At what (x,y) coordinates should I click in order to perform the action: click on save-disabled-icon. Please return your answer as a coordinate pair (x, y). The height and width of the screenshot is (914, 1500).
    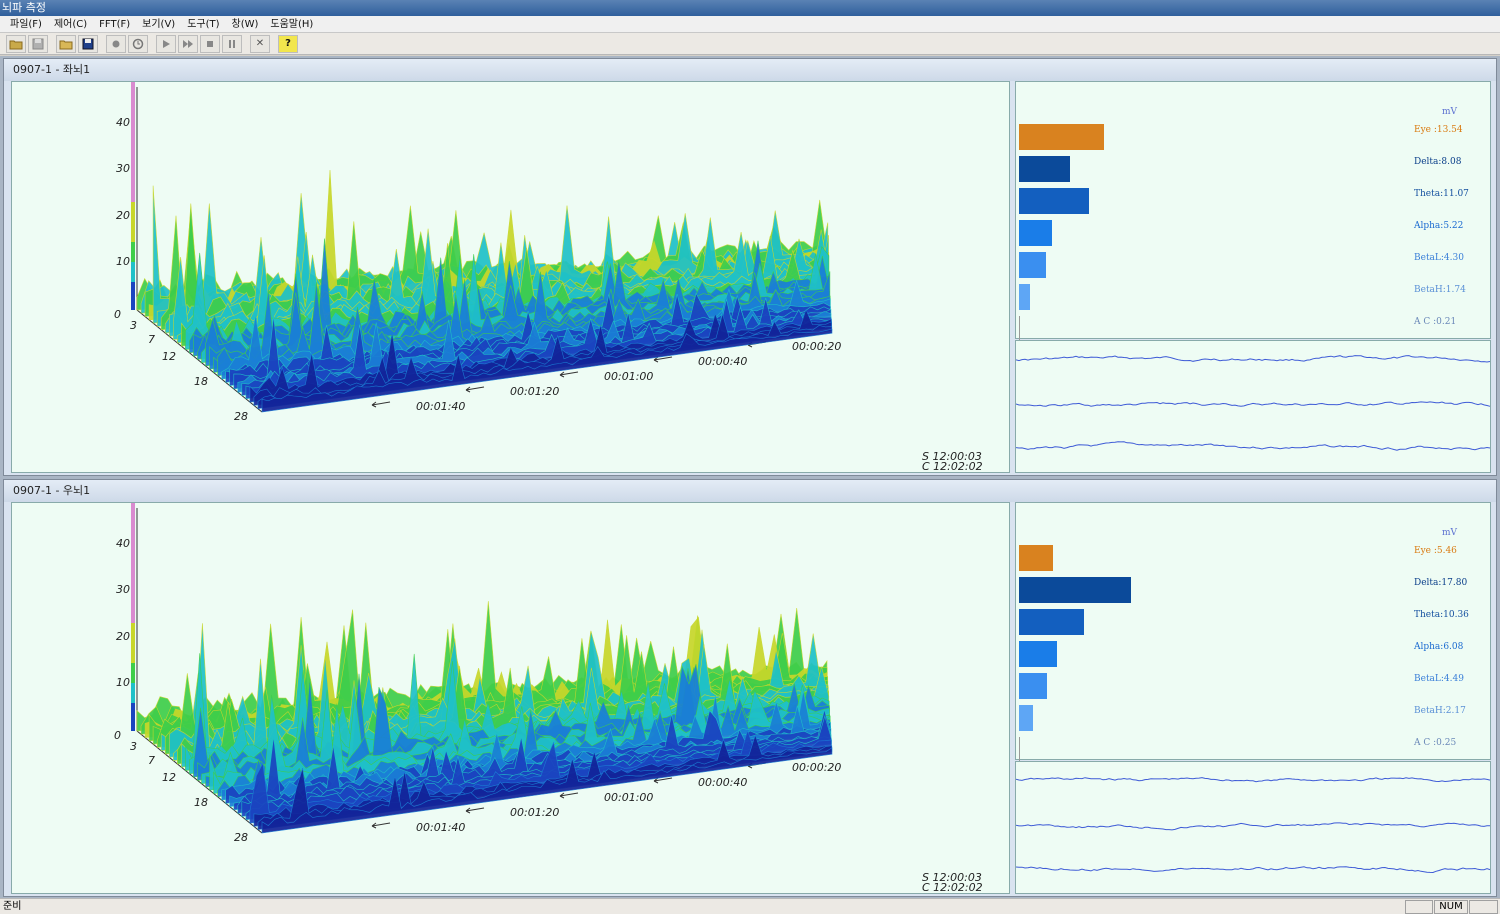
    Looking at the image, I should click on (38, 43).